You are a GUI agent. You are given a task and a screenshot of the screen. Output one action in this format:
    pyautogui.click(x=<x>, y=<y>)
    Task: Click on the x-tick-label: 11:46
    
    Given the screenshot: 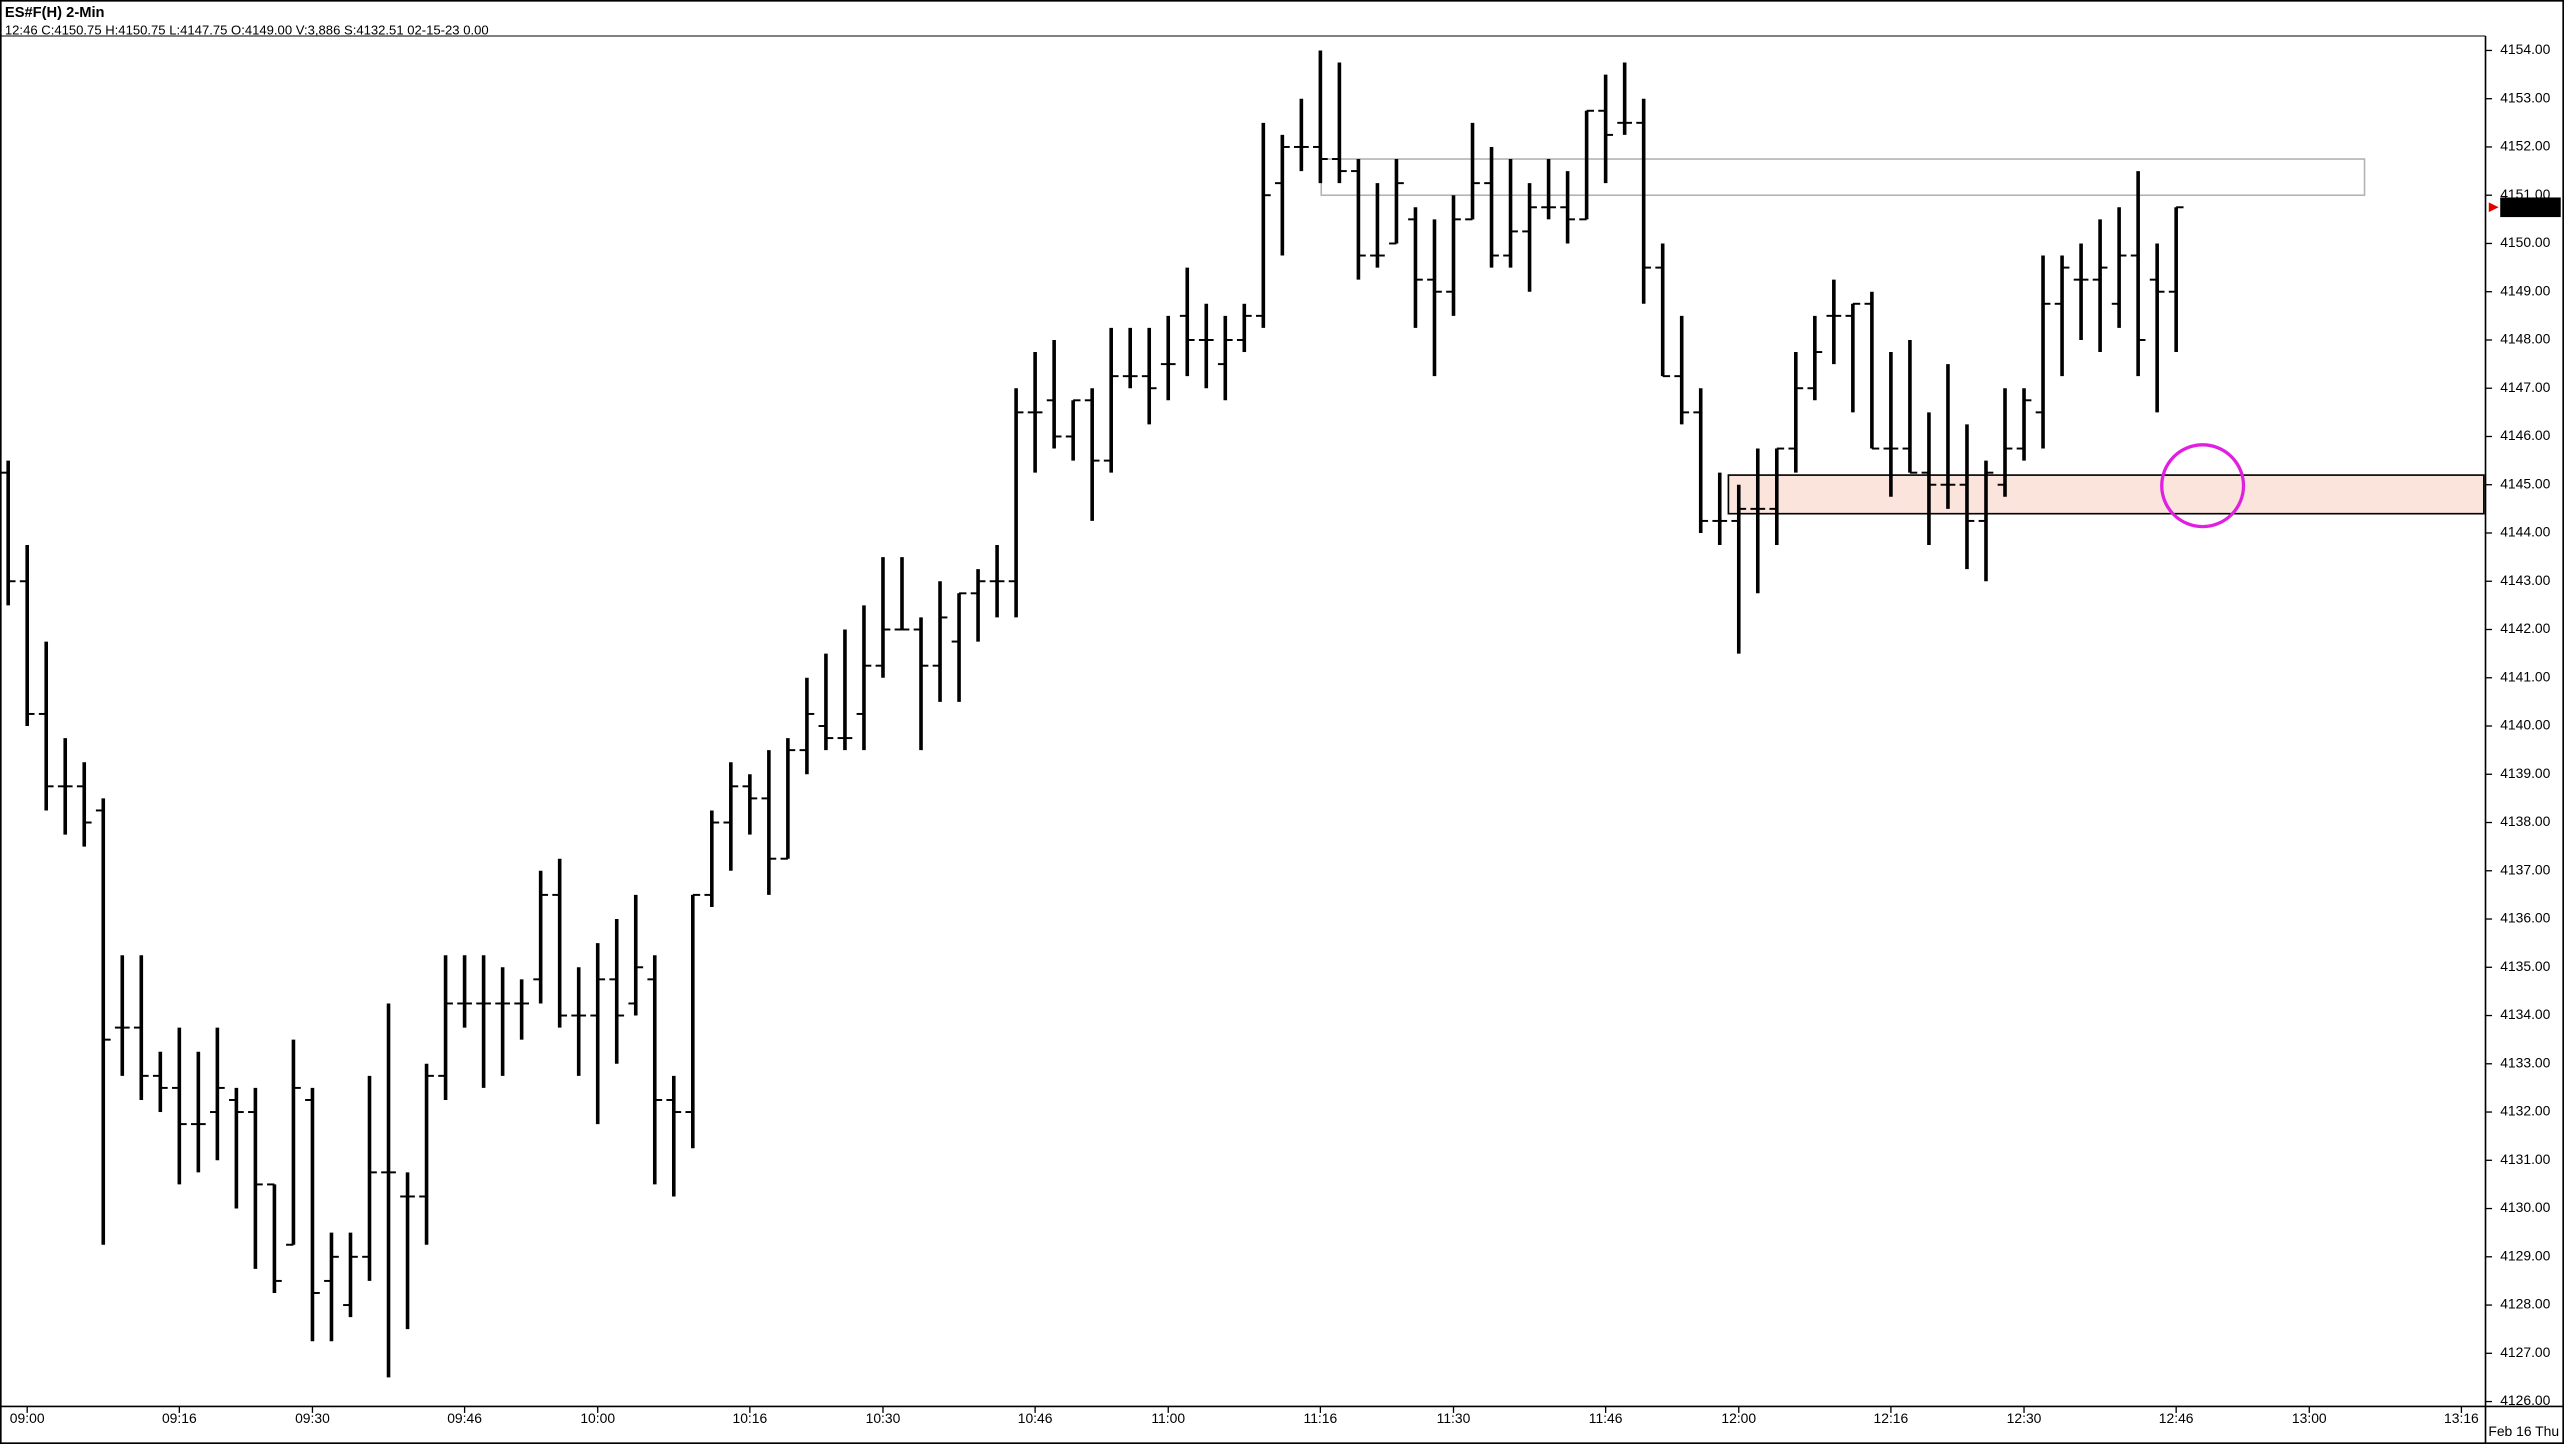 What is the action you would take?
    pyautogui.click(x=1606, y=1418)
    